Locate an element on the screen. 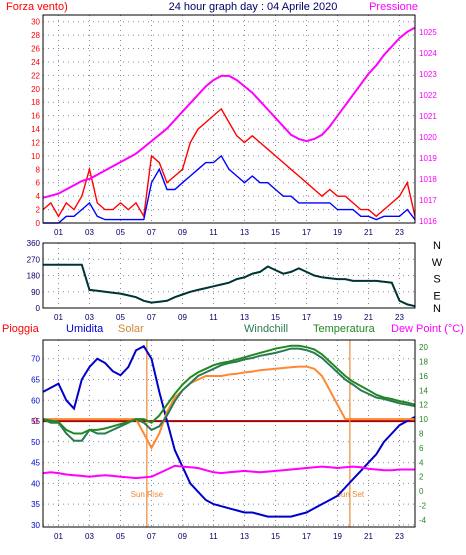 This screenshot has height=555, width=466. sun-rise-label: Sun Rise is located at coordinates (147, 494).